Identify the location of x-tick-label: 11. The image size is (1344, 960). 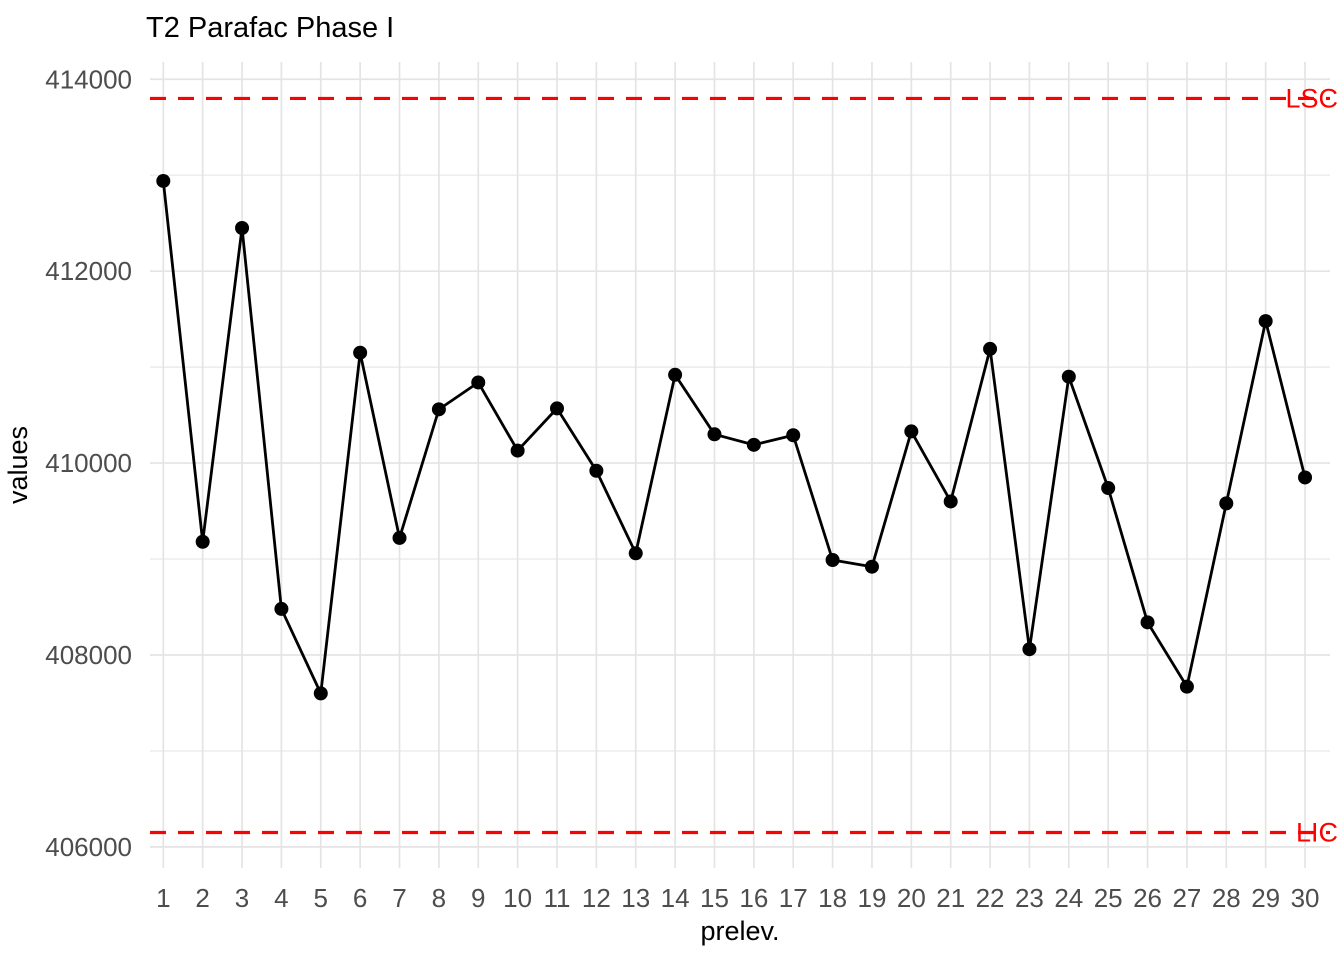
(557, 898).